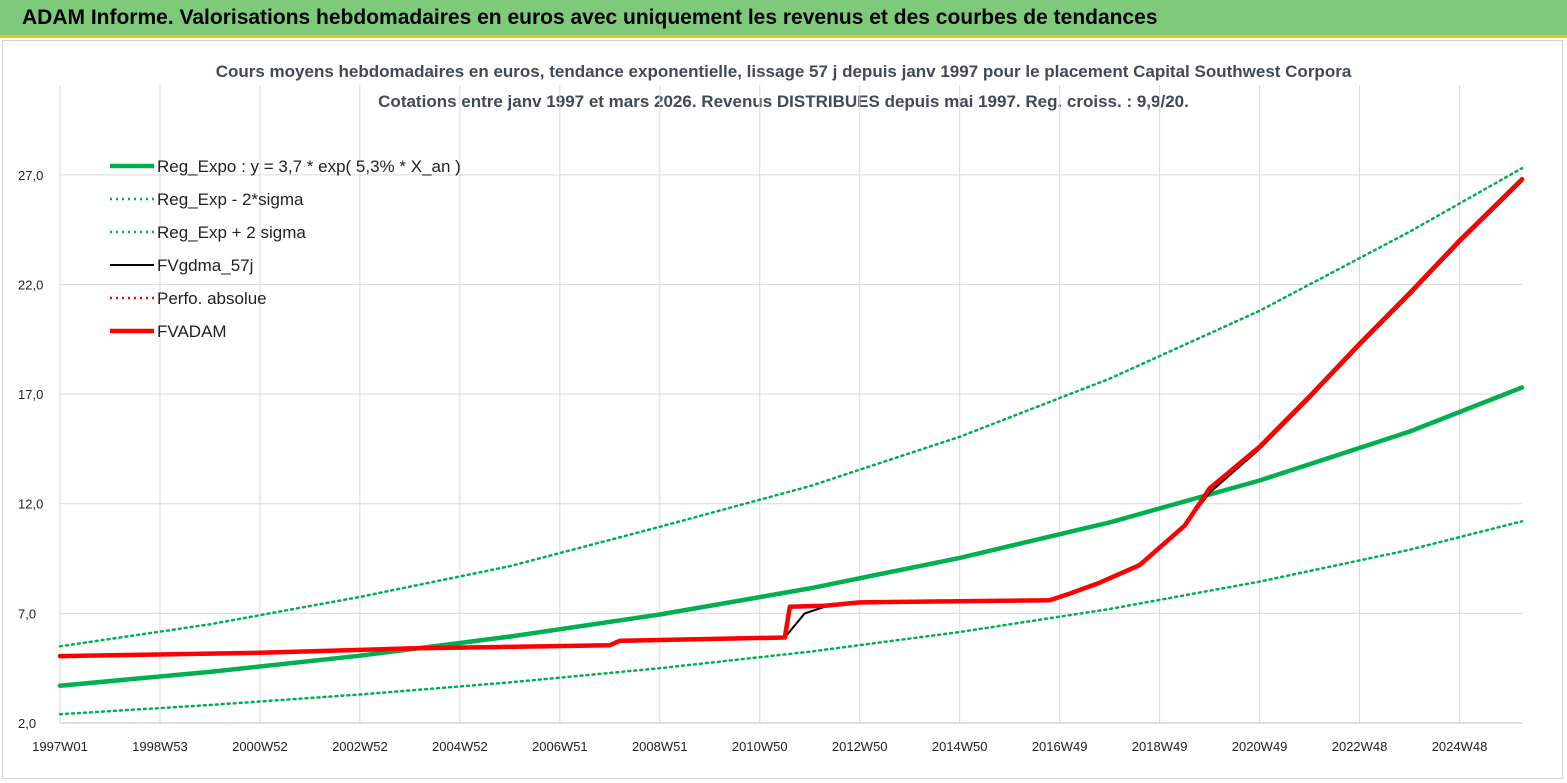 Image resolution: width=1567 pixels, height=783 pixels. I want to click on x-tick-label: 2022W48, so click(1360, 746).